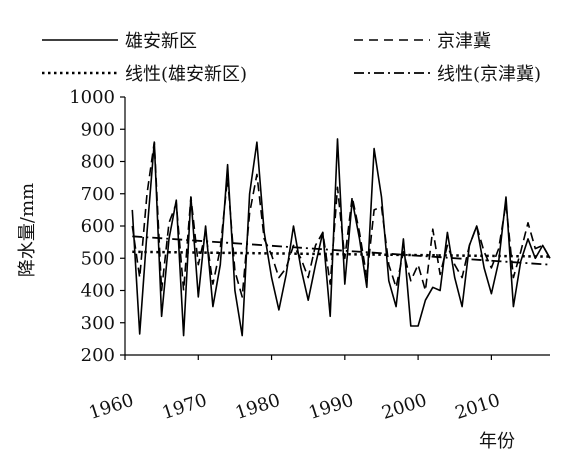 The height and width of the screenshot is (469, 587). I want to click on series-line-dotted, so click(341, 254).